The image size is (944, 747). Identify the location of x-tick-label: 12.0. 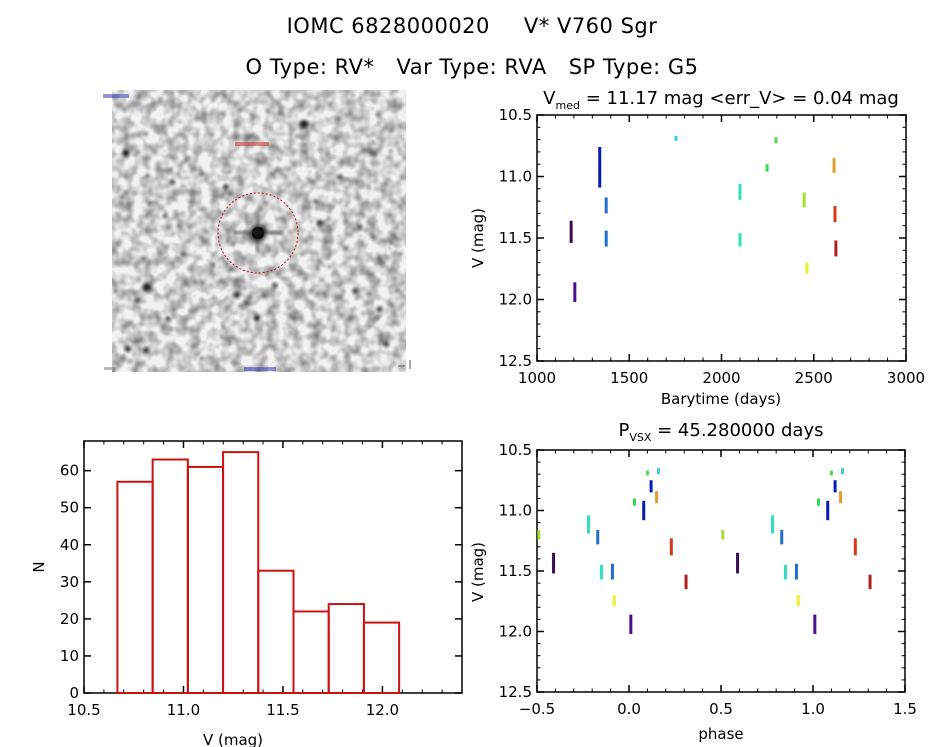
(382, 710).